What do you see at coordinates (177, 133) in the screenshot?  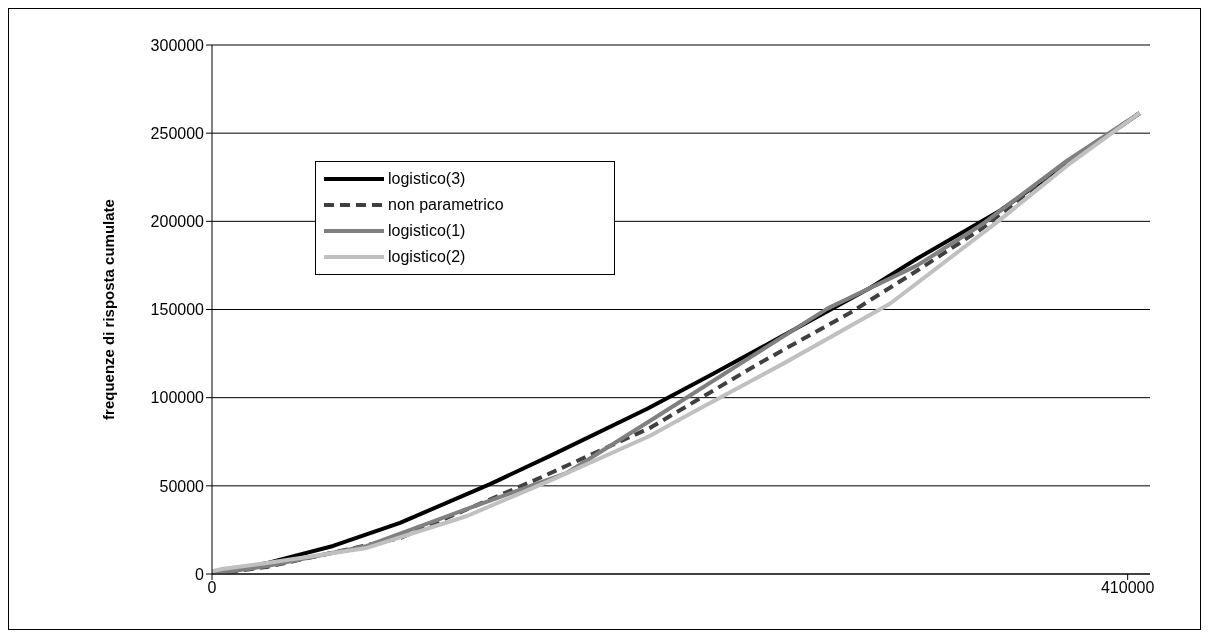 I see `y-tick-label: 250000` at bounding box center [177, 133].